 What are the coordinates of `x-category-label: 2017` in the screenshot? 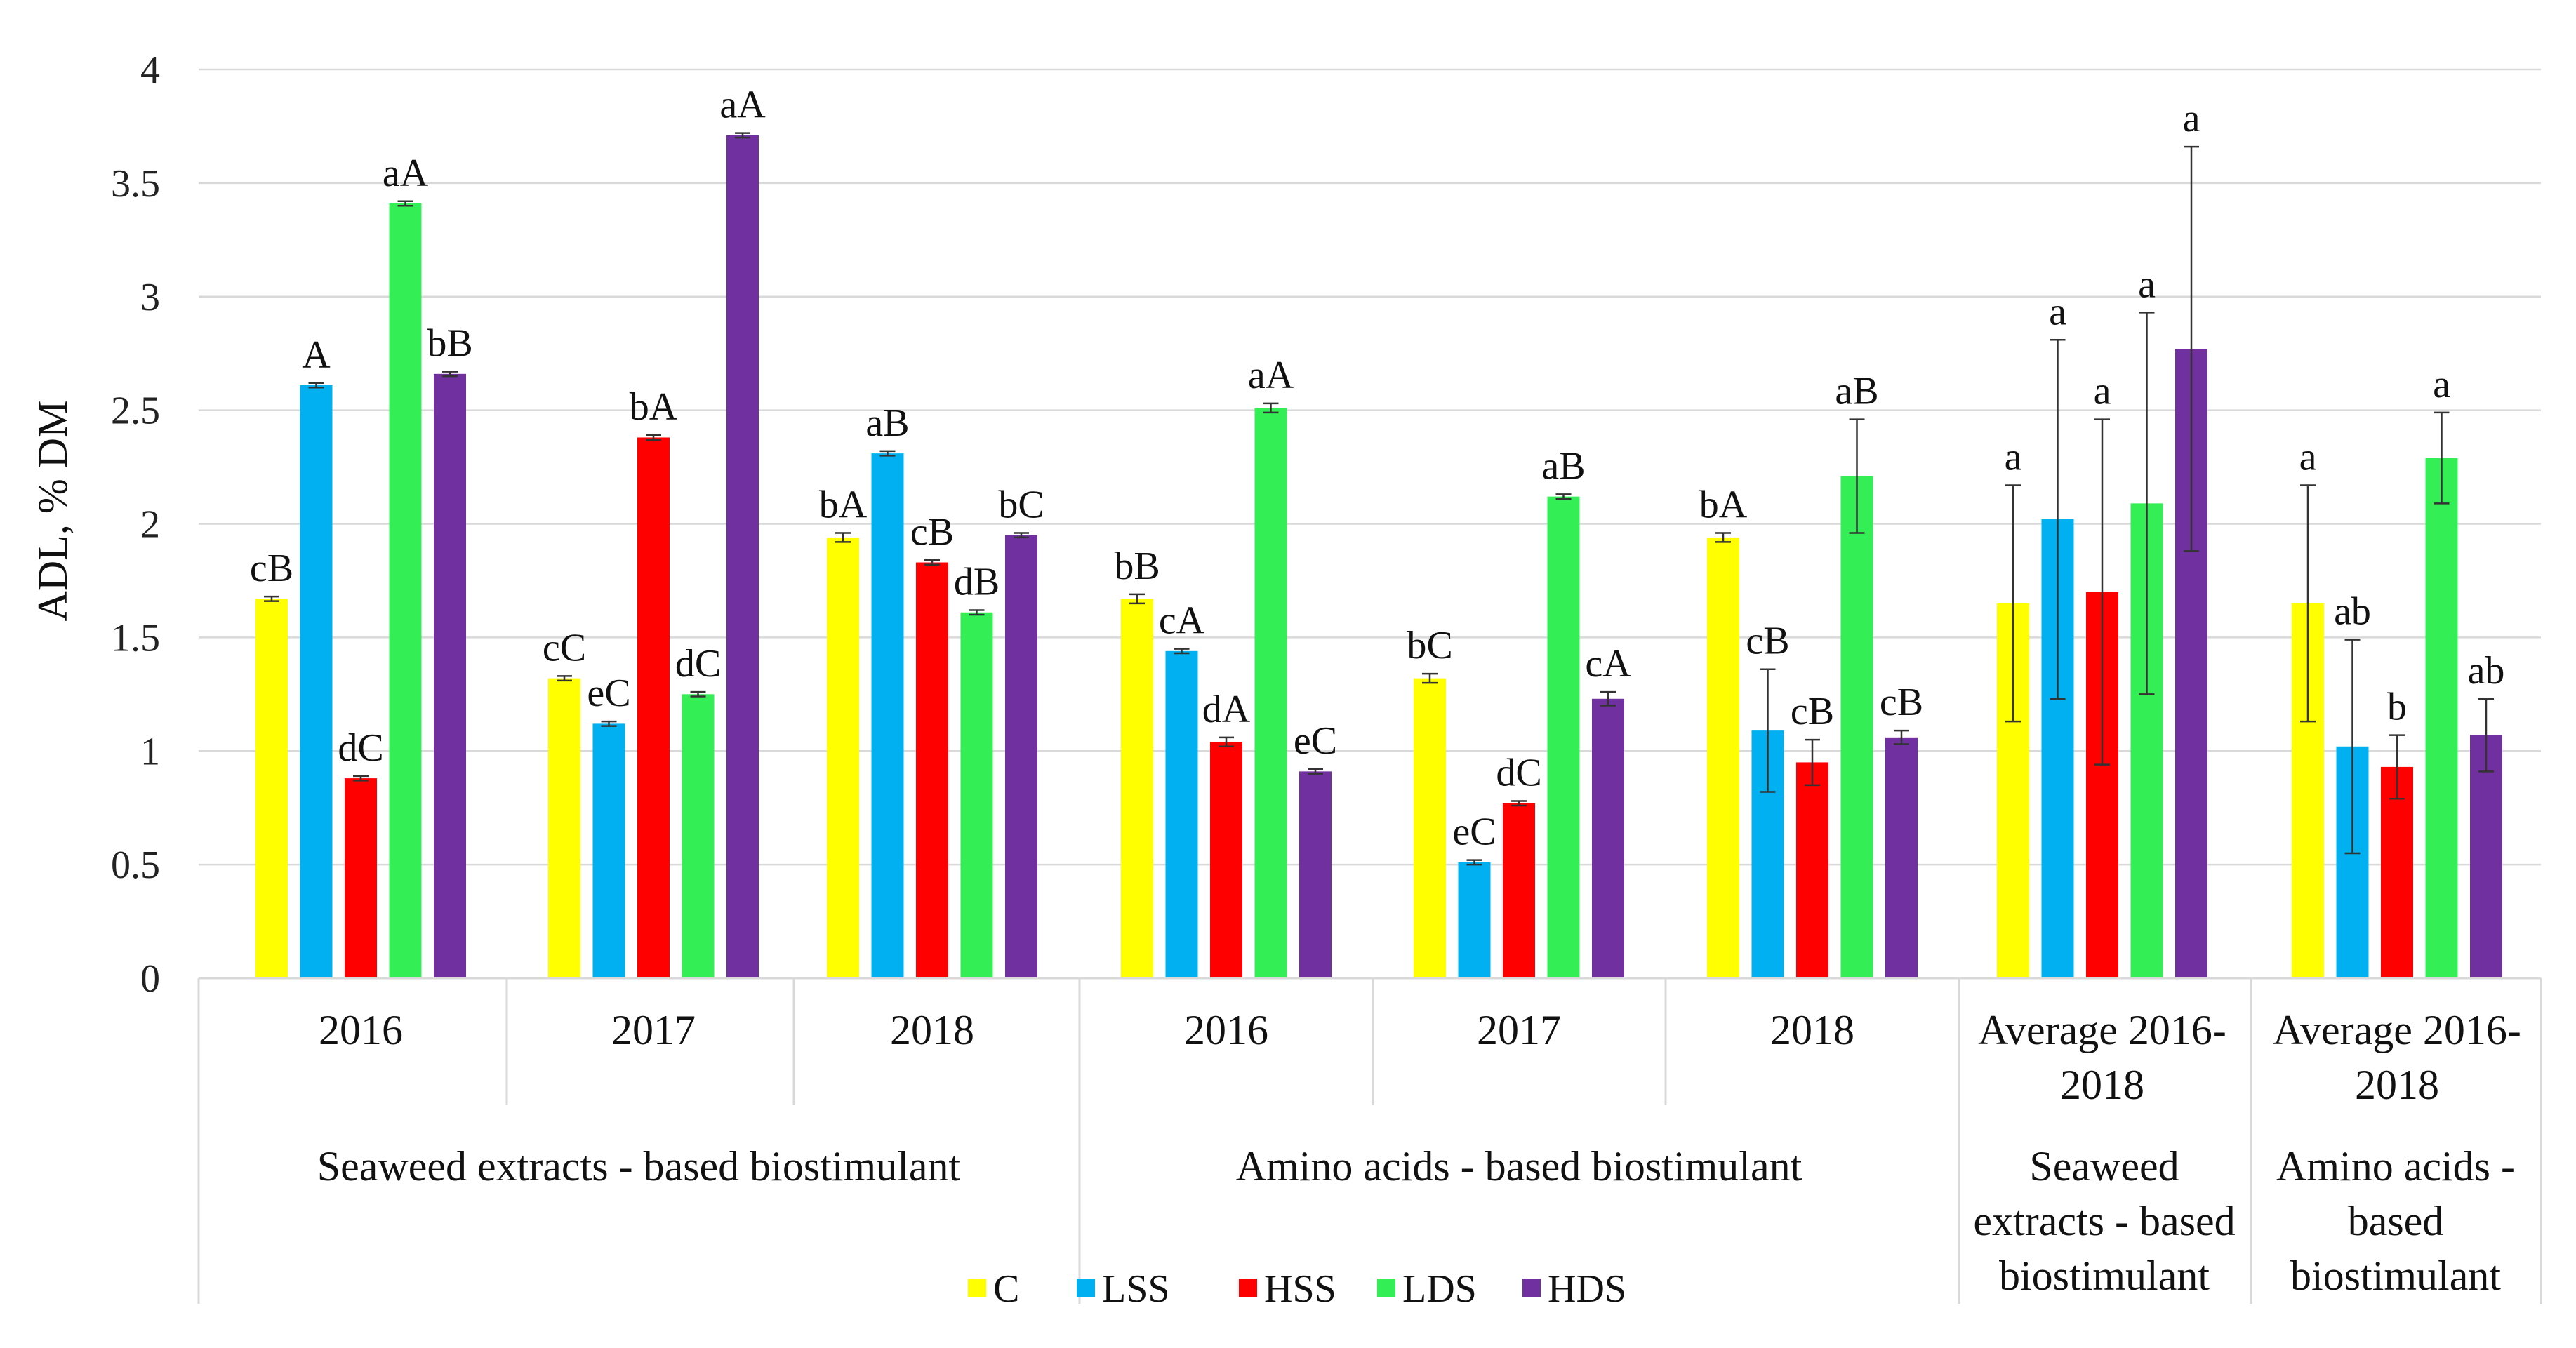 It's located at (1519, 1030).